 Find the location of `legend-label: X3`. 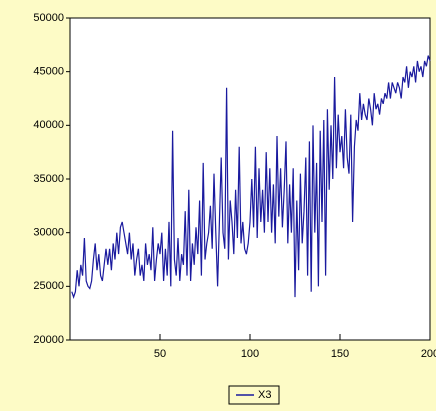

legend-label: X3 is located at coordinates (264, 395).